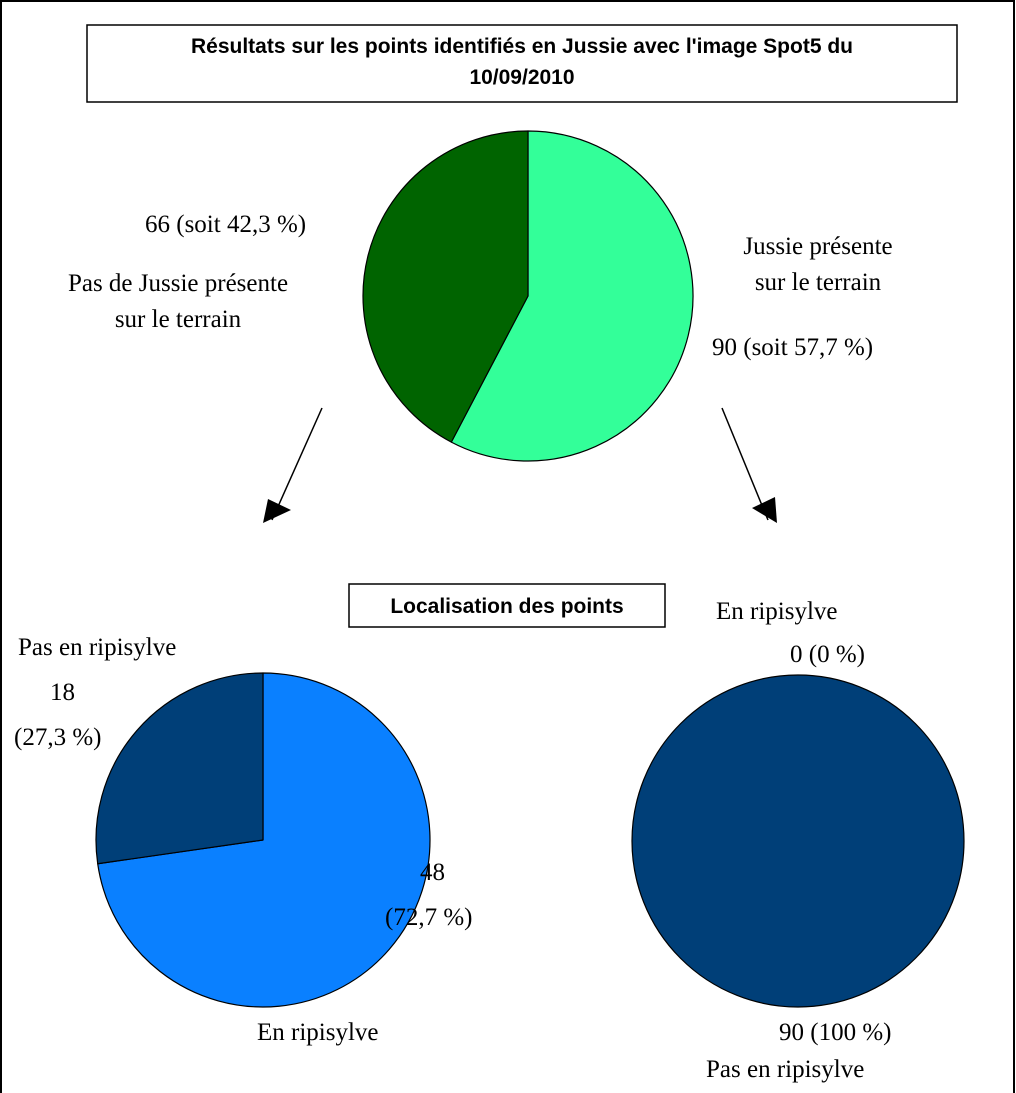 This screenshot has width=1016, height=1093. What do you see at coordinates (817, 246) in the screenshot?
I see `top-present-label-line-1: Jussie présente` at bounding box center [817, 246].